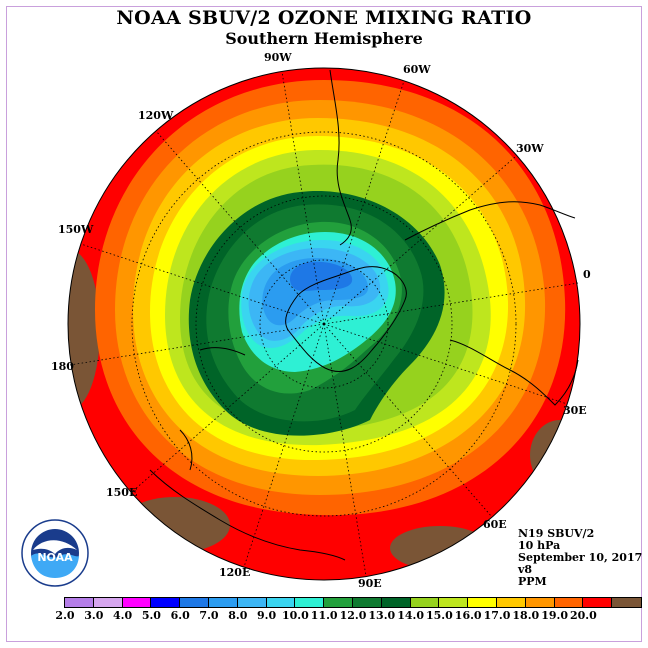 This screenshot has width=648, height=648. Describe the element at coordinates (122, 492) in the screenshot. I see `lon-label-150e: 150E` at that location.